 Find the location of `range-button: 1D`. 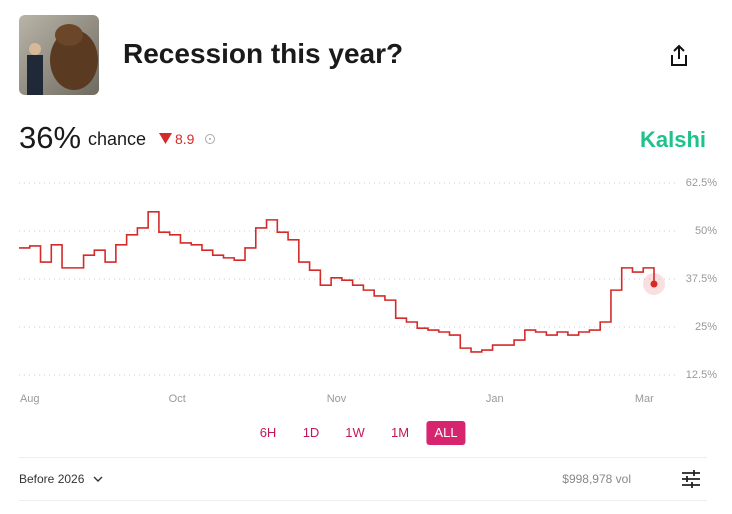

range-button: 1D is located at coordinates (311, 432).